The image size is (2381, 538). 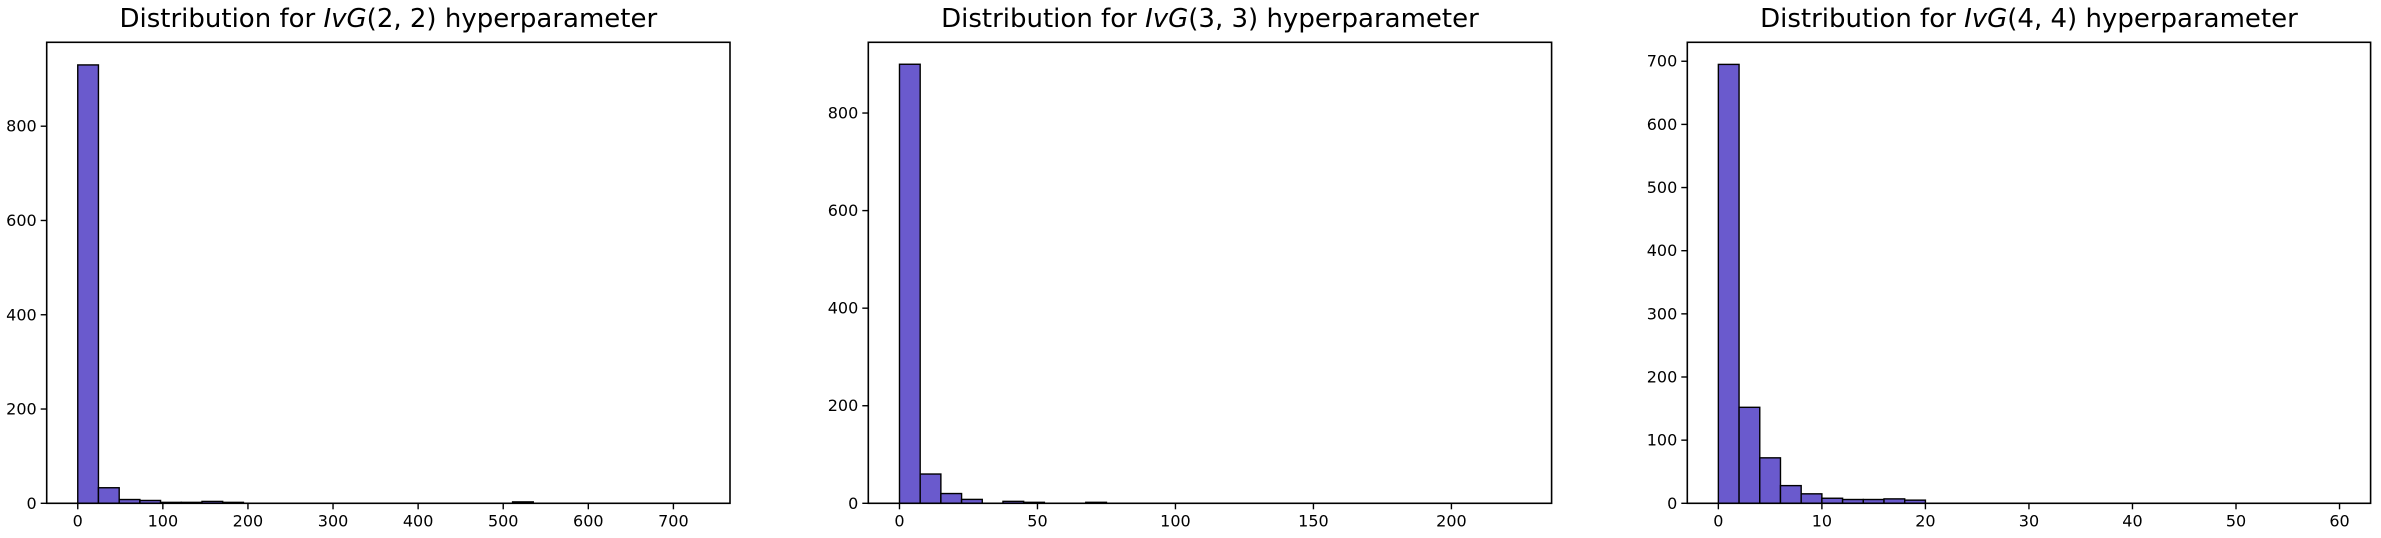 I want to click on x-tick-label: 40, so click(x=2132, y=520).